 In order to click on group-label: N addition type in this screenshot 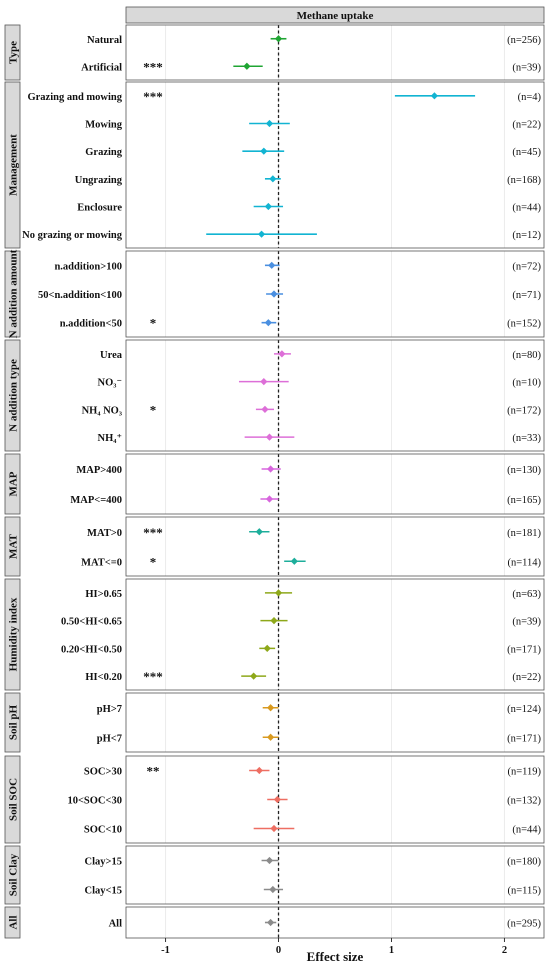, I will do `click(14, 395)`.